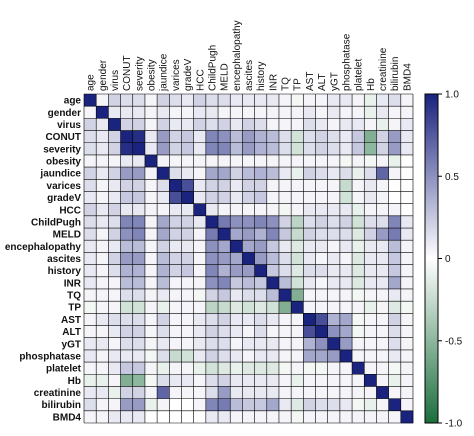 The width and height of the screenshot is (474, 436). What do you see at coordinates (358, 161) in the screenshot?
I see `heatmap-cell-obesity-platelet` at bounding box center [358, 161].